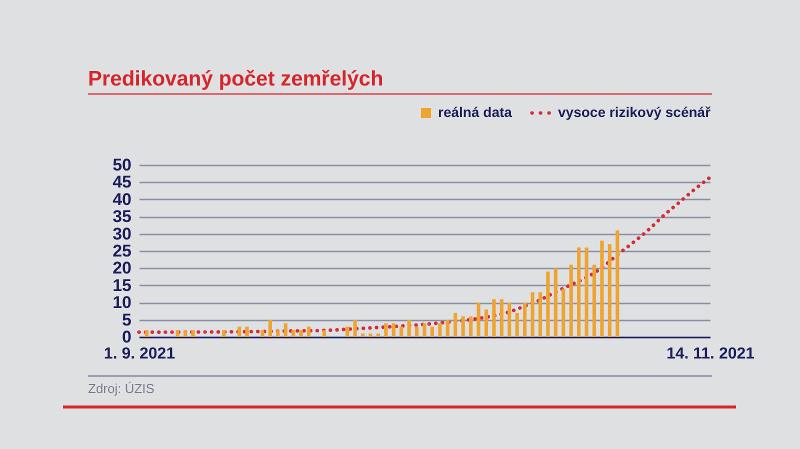 This screenshot has height=449, width=800. Describe the element at coordinates (127, 337) in the screenshot. I see `y-tick-label: 0` at that location.